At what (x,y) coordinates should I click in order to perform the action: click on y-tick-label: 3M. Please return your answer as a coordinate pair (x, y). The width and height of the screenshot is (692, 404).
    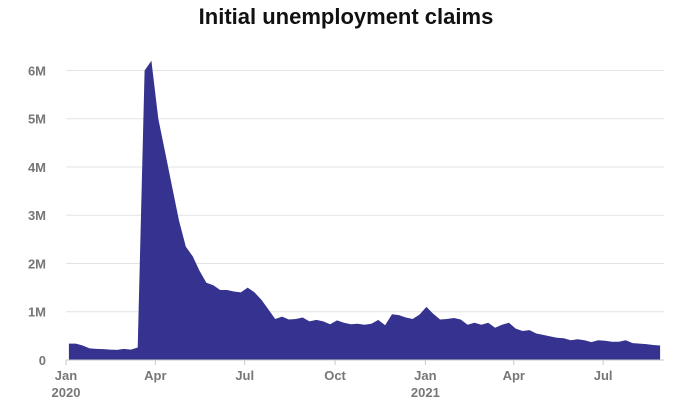
    Looking at the image, I should click on (37, 215).